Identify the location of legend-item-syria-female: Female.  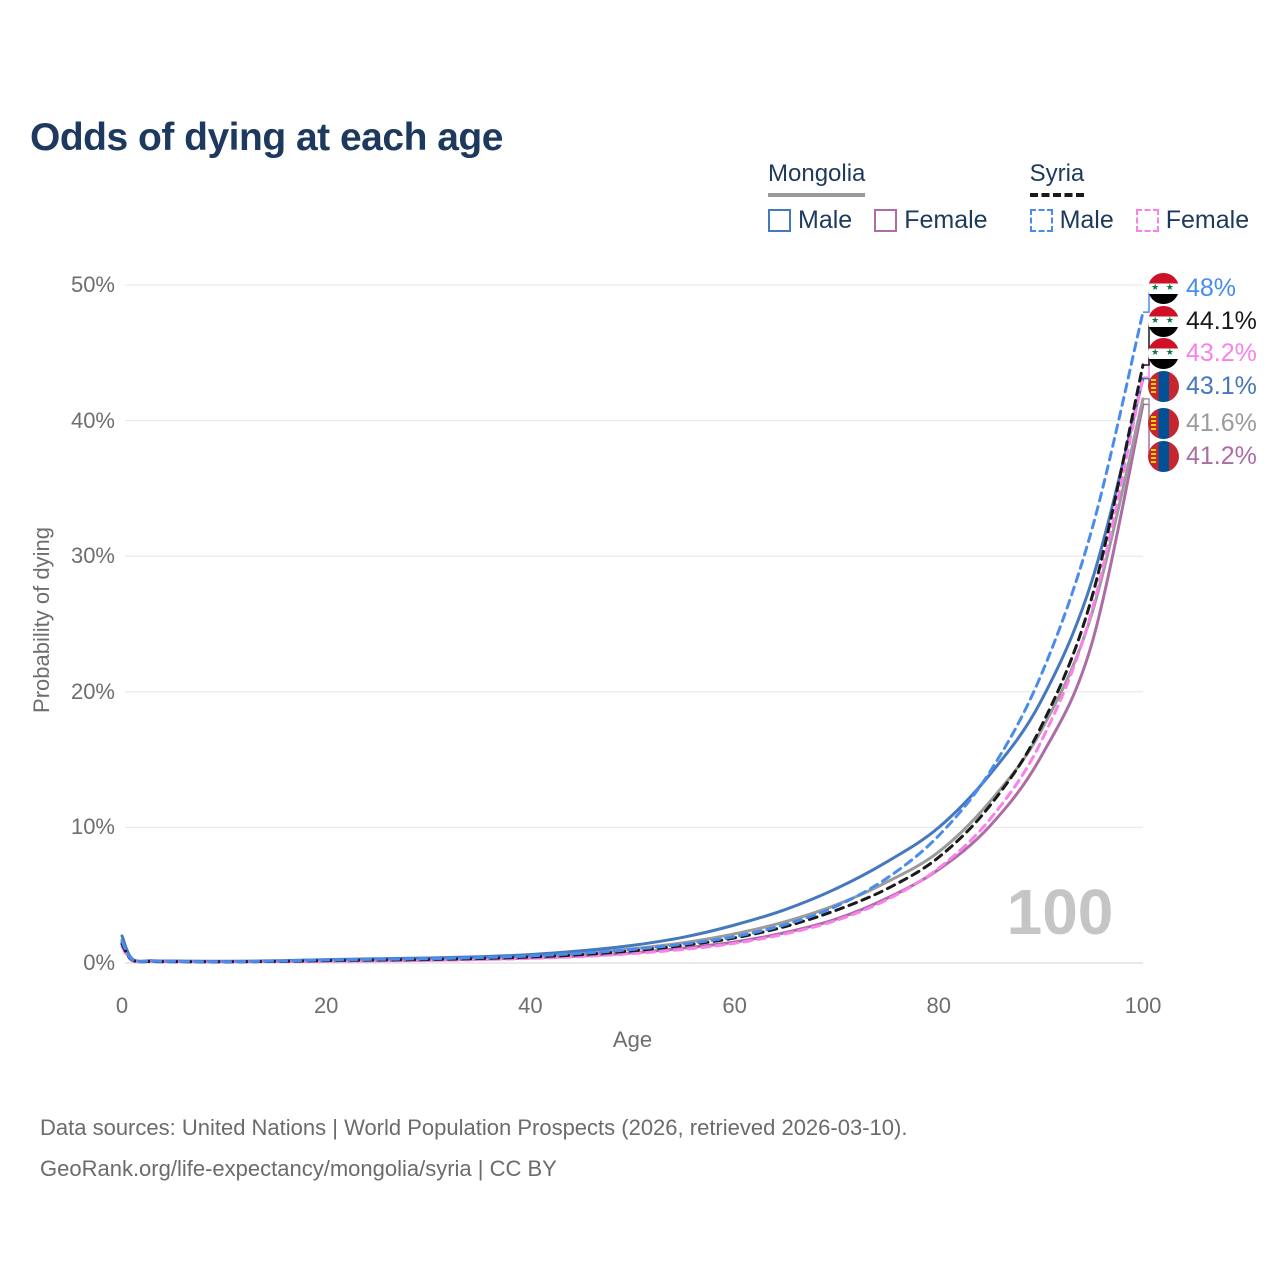
(1192, 220).